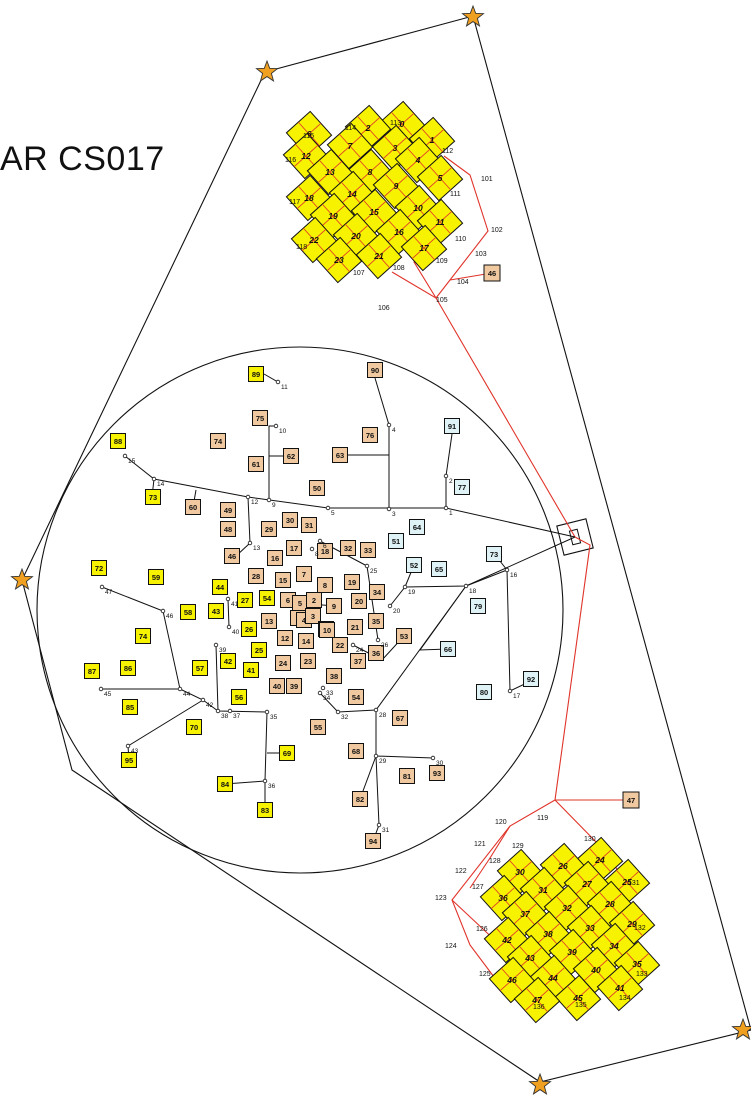 The image size is (751, 1107). Describe the element at coordinates (439, 569) in the screenshot. I see `lba-tile-65: 65` at that location.